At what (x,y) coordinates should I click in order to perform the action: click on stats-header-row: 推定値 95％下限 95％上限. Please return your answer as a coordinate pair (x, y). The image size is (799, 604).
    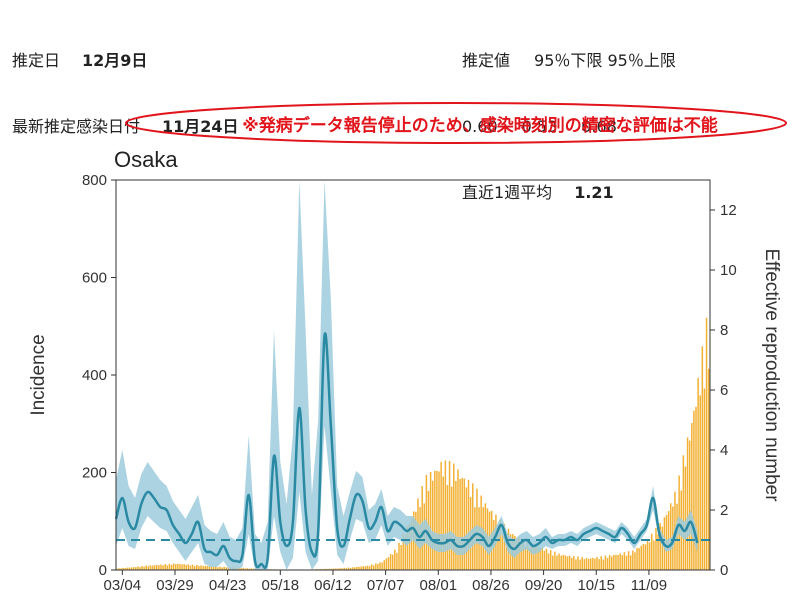
    Looking at the image, I should click on (569, 61).